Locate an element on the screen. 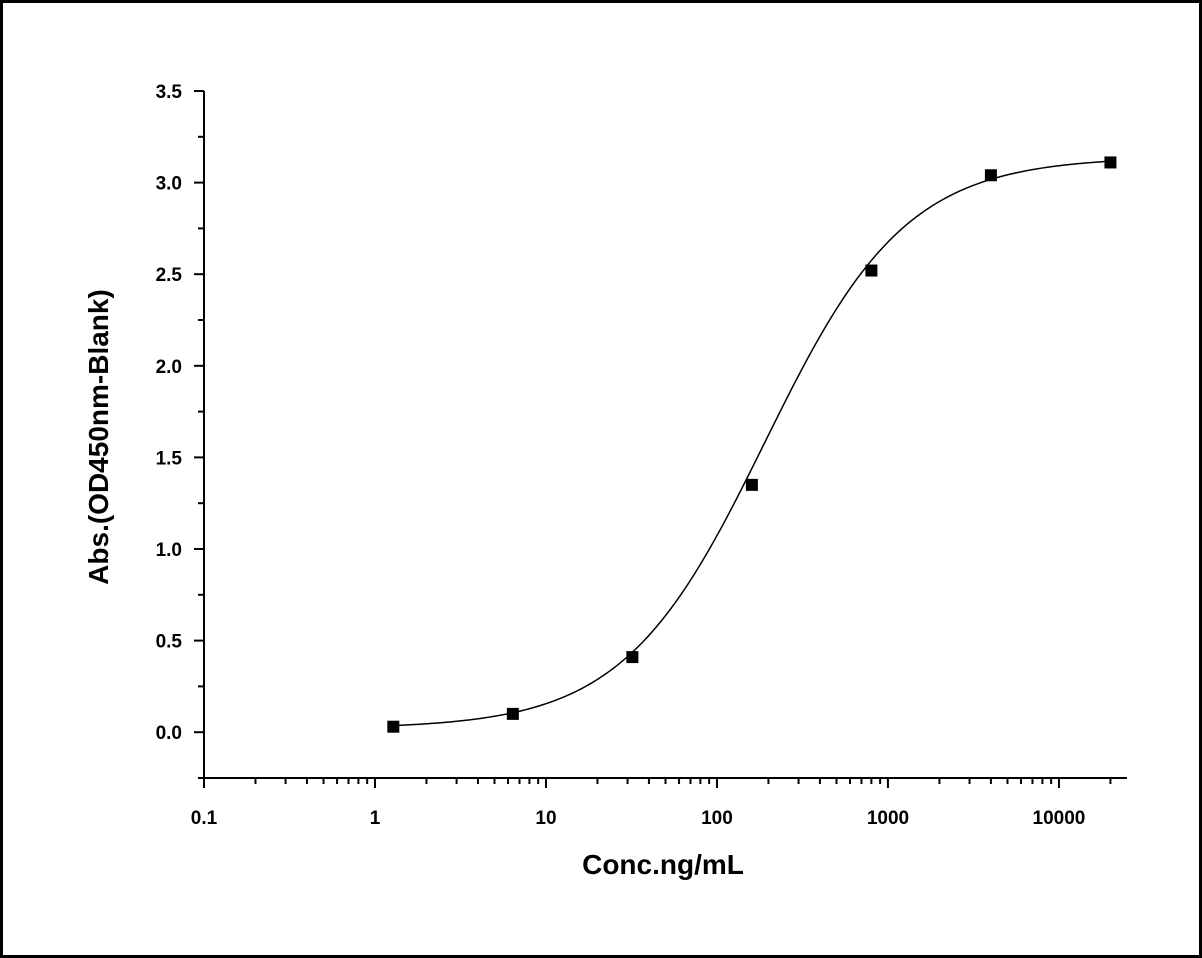 This screenshot has height=958, width=1202. y-tick-label: 2.0 is located at coordinates (169, 367).